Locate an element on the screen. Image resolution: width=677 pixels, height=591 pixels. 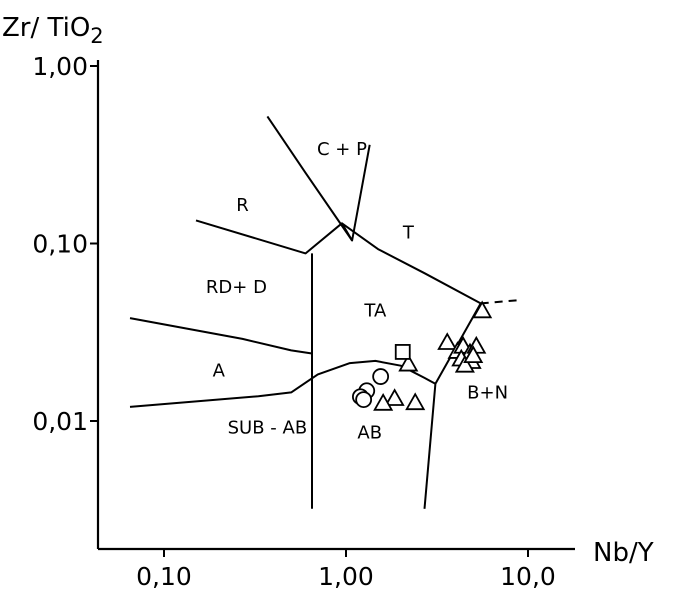
field-label: A is located at coordinates (219, 370).